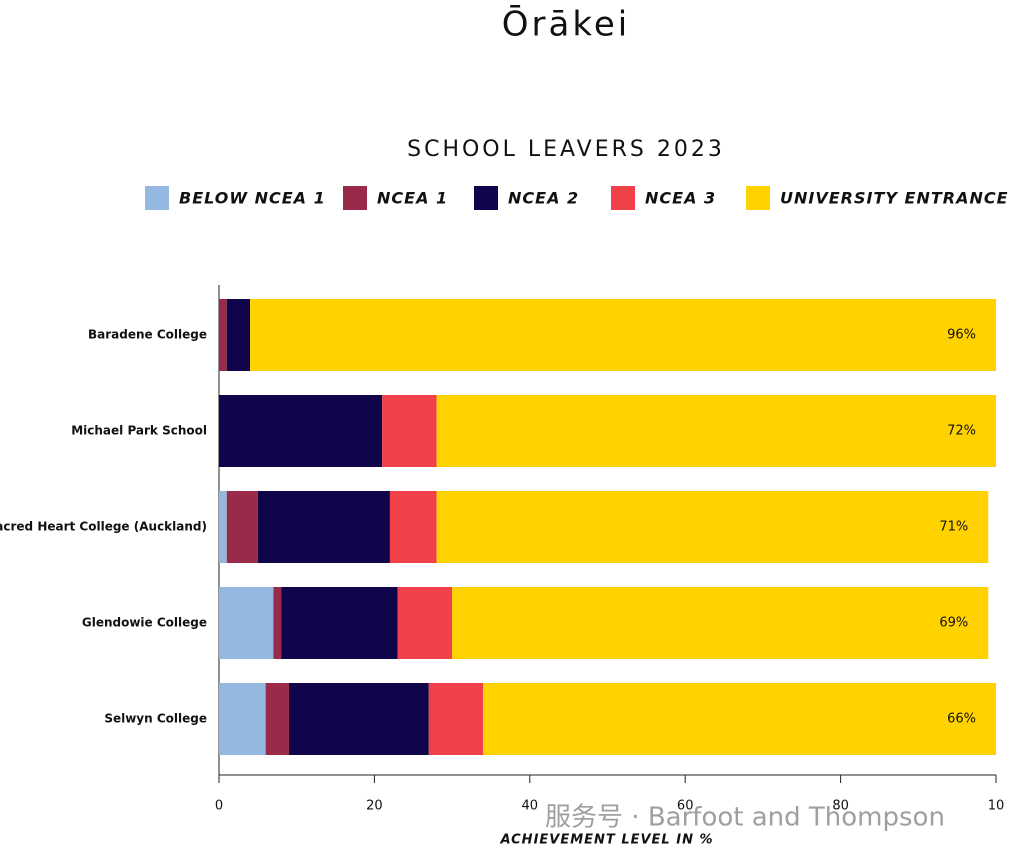 The width and height of the screenshot is (1020, 859). What do you see at coordinates (155, 719) in the screenshot?
I see `y-tick-label: Selwyn College` at bounding box center [155, 719].